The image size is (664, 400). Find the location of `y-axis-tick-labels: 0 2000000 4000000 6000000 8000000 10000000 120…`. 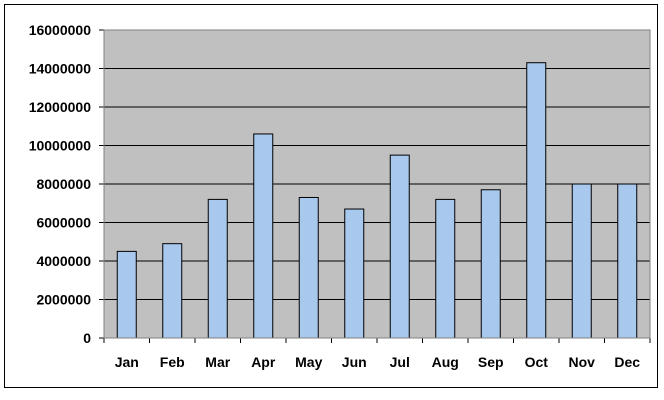

y-axis-tick-labels: 0 2000000 4000000 6000000 8000000 10000000 120… is located at coordinates (60, 184).